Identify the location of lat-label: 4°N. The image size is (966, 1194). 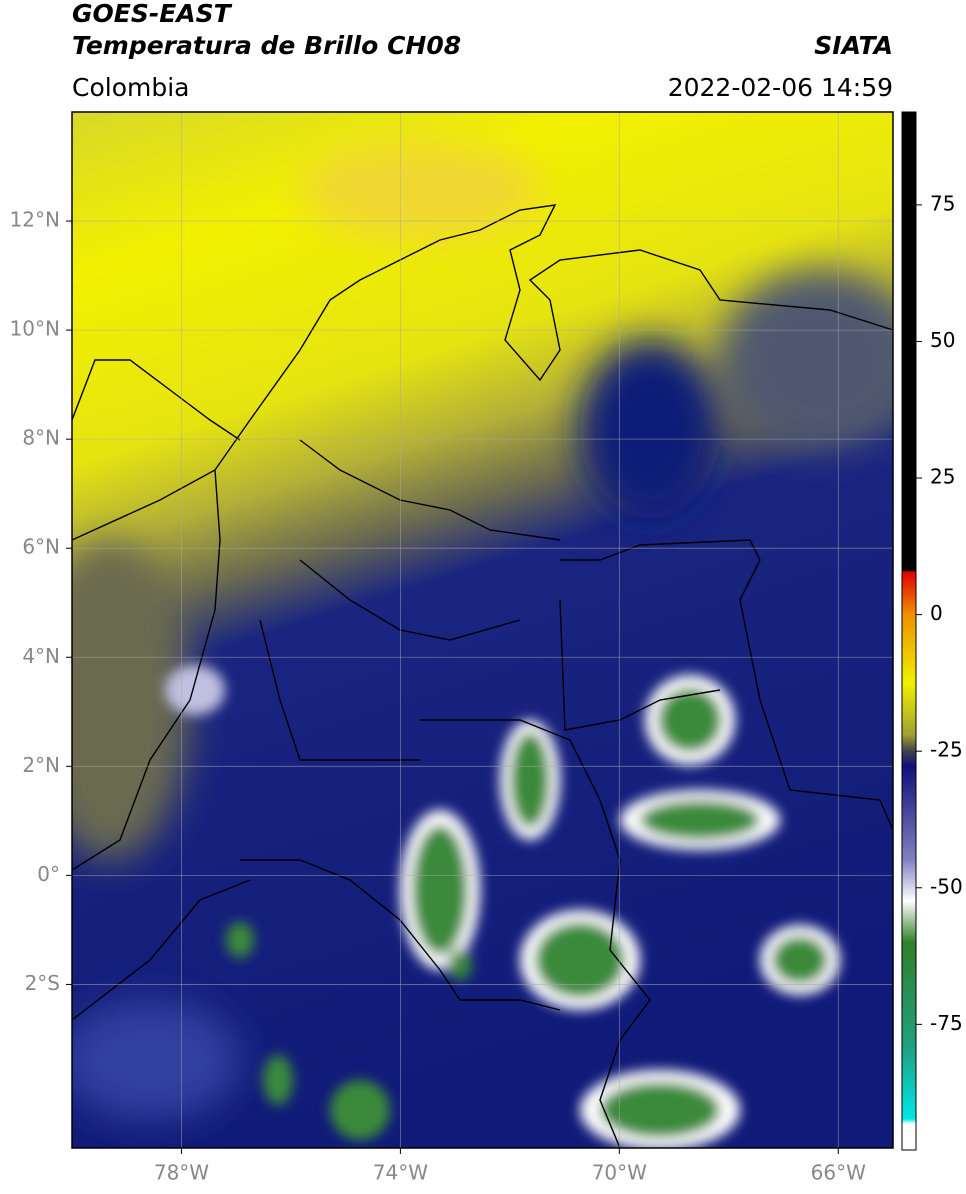
(41, 656).